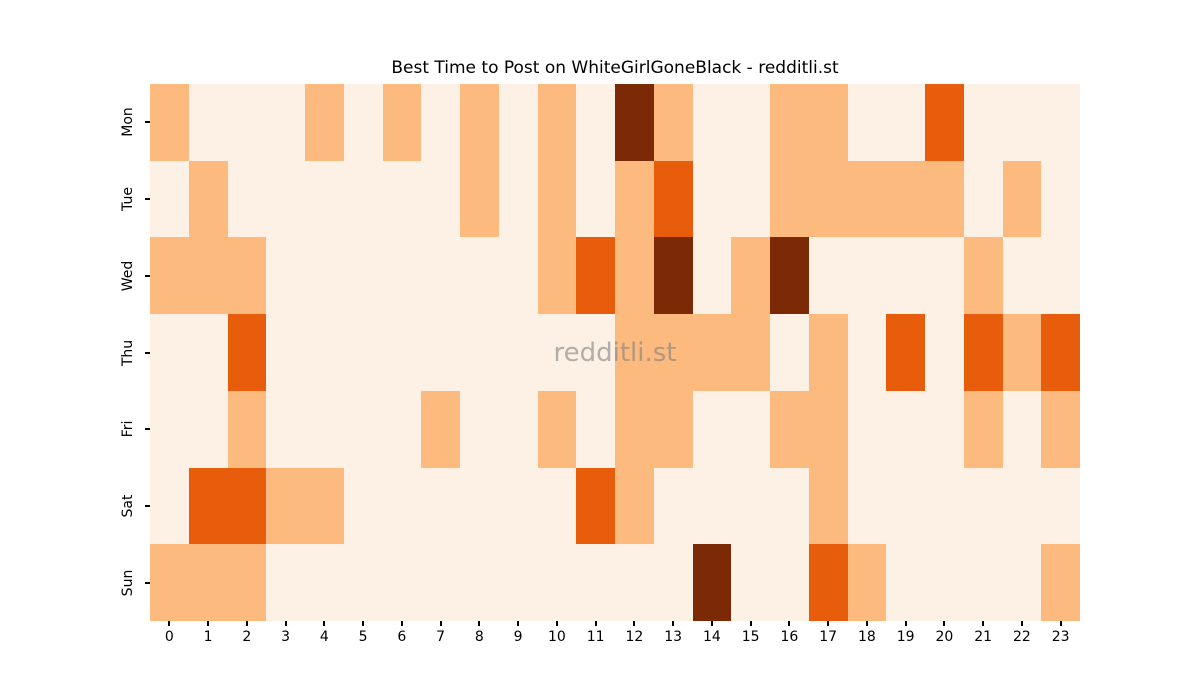 The image size is (1200, 700). I want to click on x-tick-label: 4, so click(324, 637).